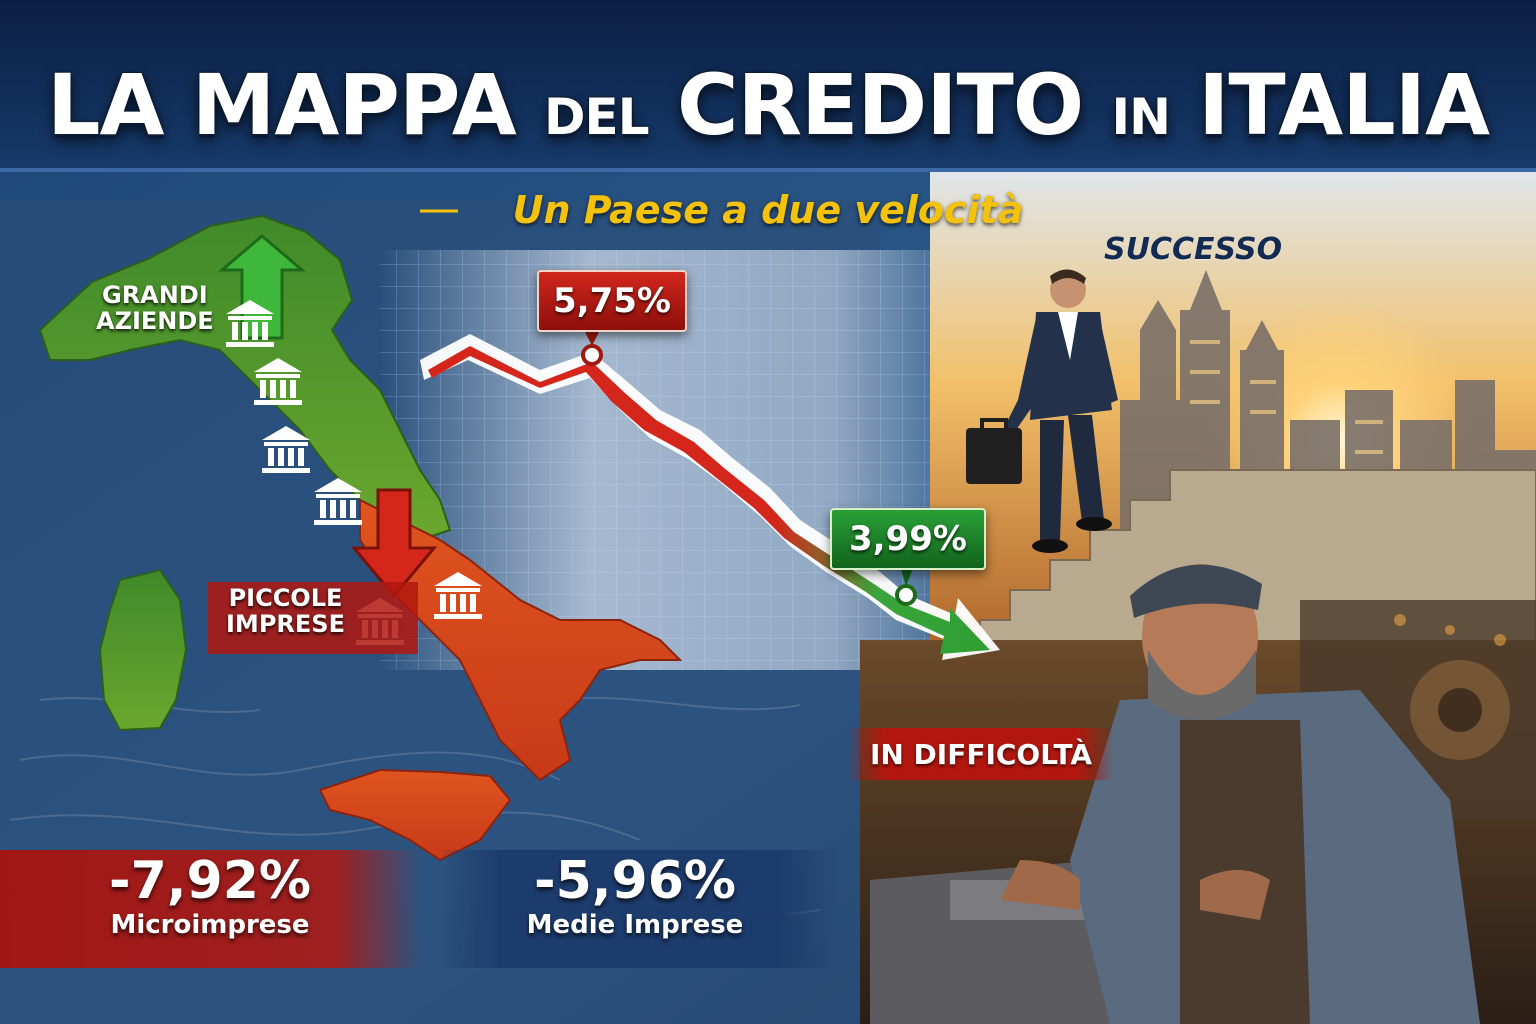  What do you see at coordinates (285, 598) in the screenshot?
I see `label-piccole-line-1: PICCOLE` at bounding box center [285, 598].